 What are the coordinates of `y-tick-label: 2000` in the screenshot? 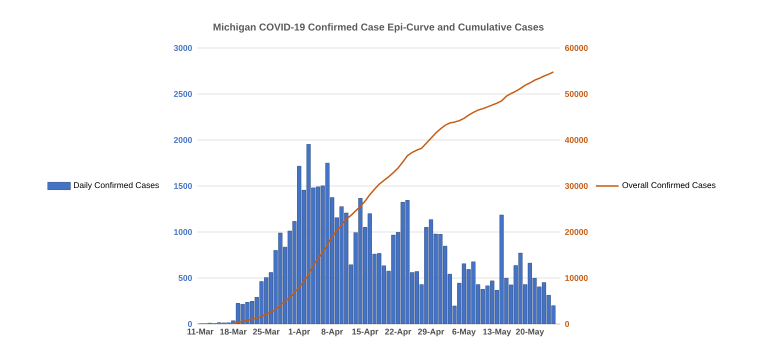 It's located at (183, 140).